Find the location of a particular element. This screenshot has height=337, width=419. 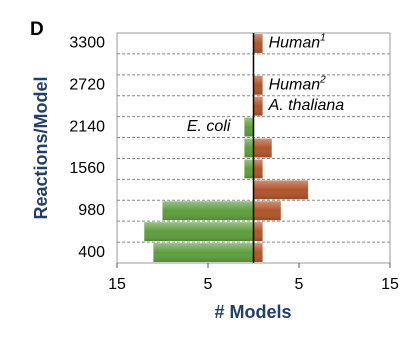

annotation: E. coli is located at coordinates (209, 126).